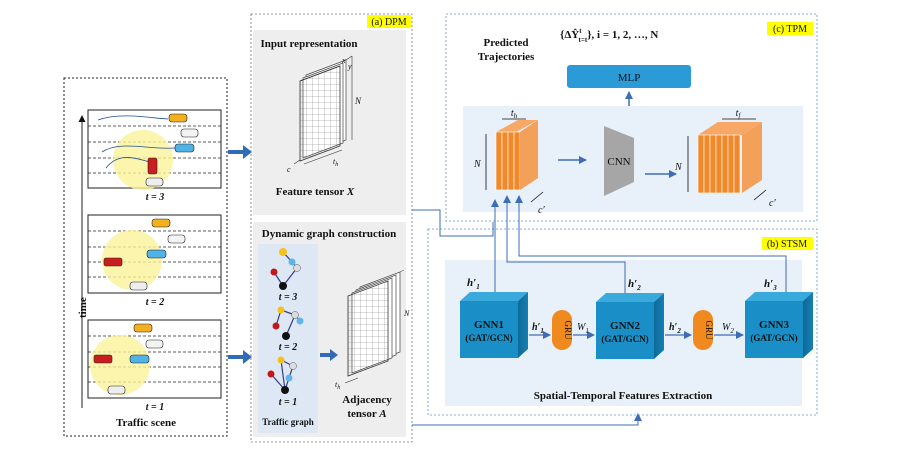 Image resolution: width=924 pixels, height=453 pixels. What do you see at coordinates (335, 162) in the screenshot?
I see `axis-th-label: th` at bounding box center [335, 162].